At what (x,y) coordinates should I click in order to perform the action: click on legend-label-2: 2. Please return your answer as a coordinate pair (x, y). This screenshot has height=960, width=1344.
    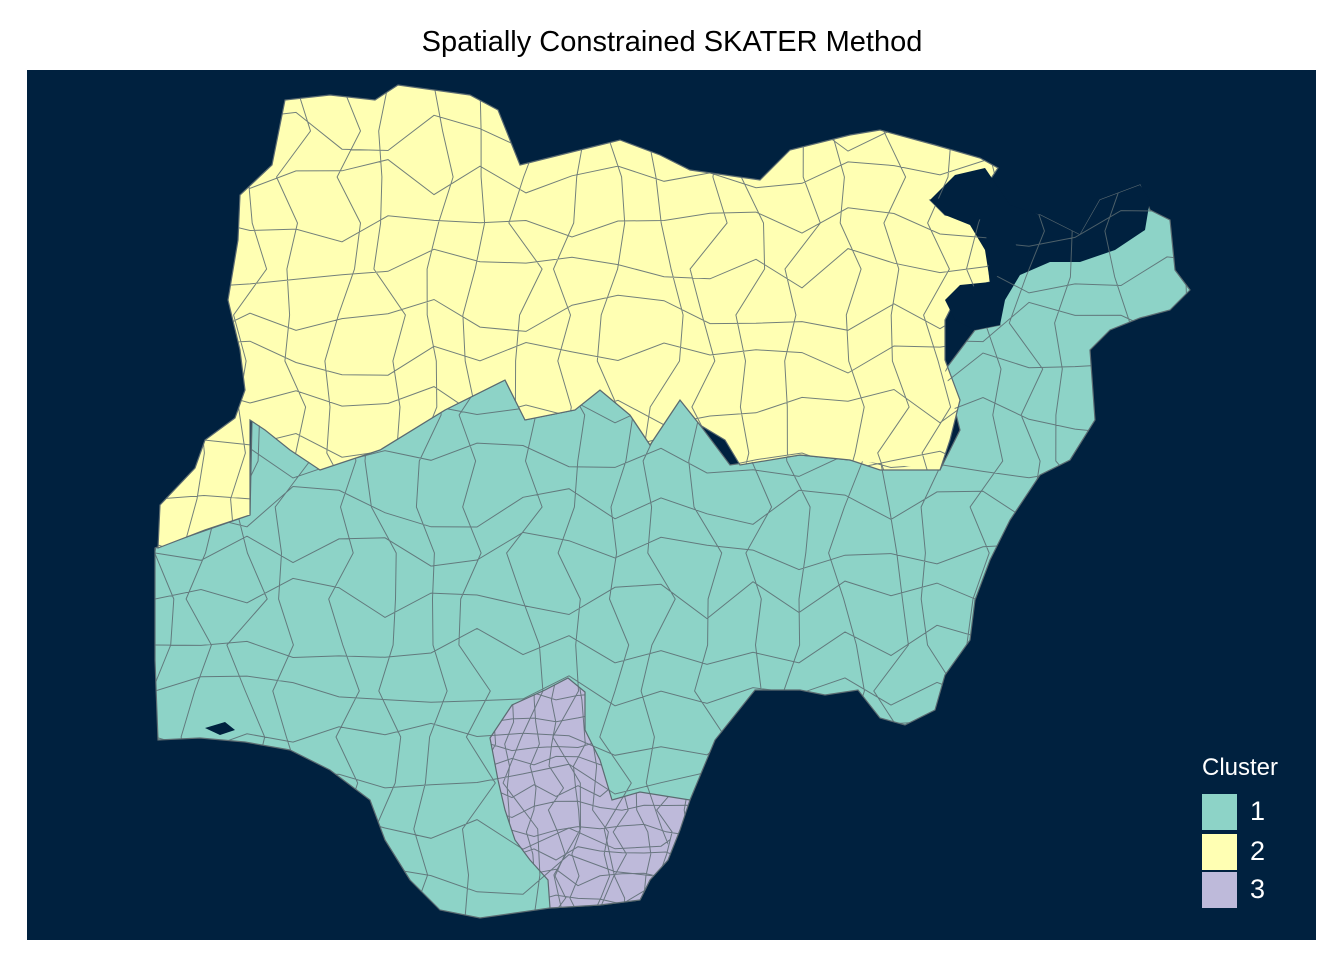
    Looking at the image, I should click on (1258, 851).